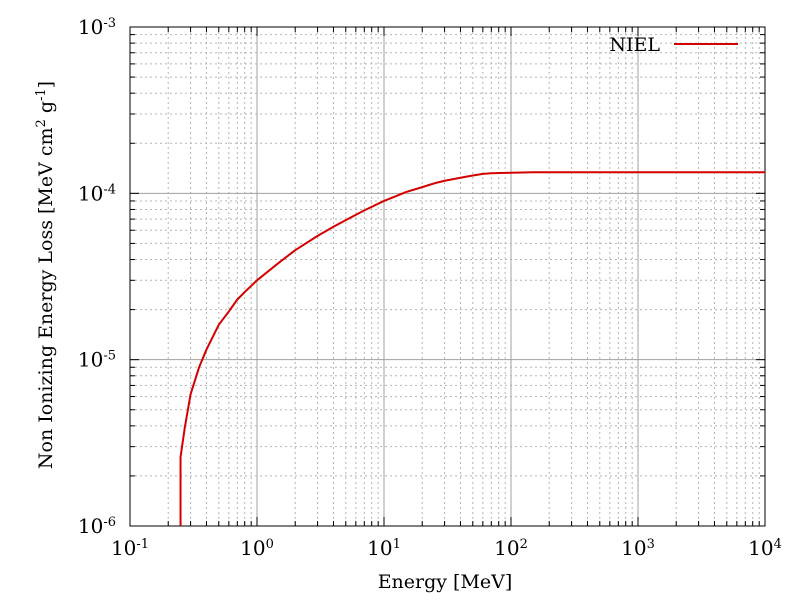  What do you see at coordinates (109, 355) in the screenshot?
I see `y-tick-label-exp: -5` at bounding box center [109, 355].